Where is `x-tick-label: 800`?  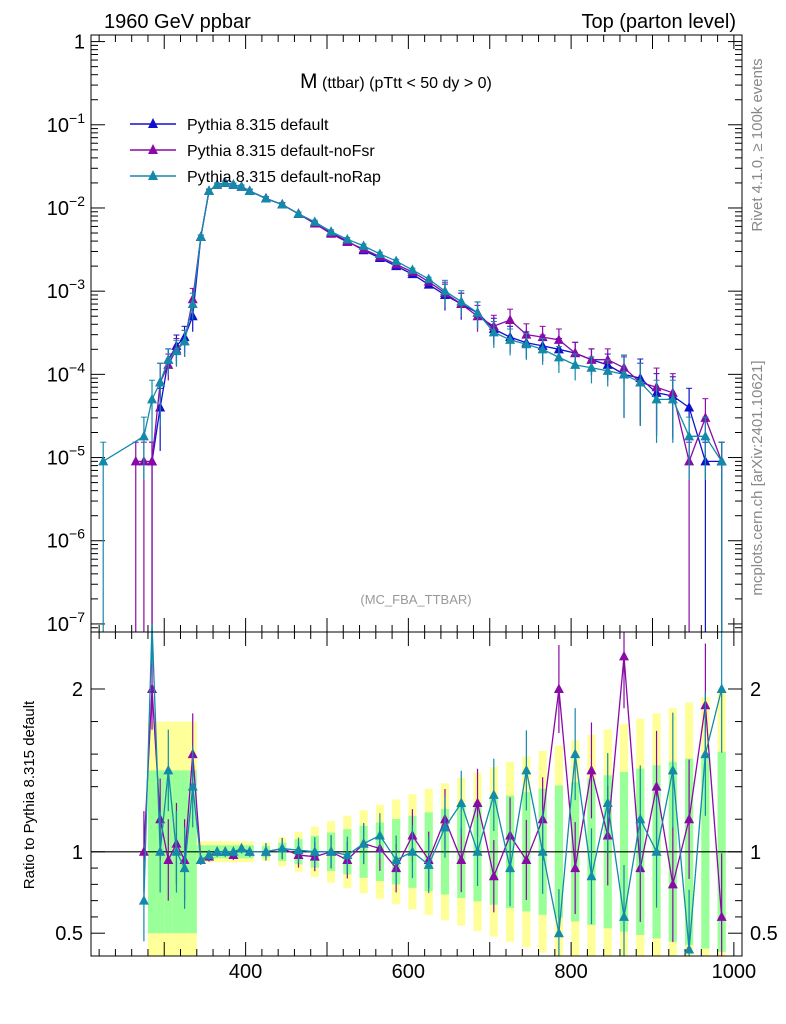
x-tick-label: 800 is located at coordinates (570, 972).